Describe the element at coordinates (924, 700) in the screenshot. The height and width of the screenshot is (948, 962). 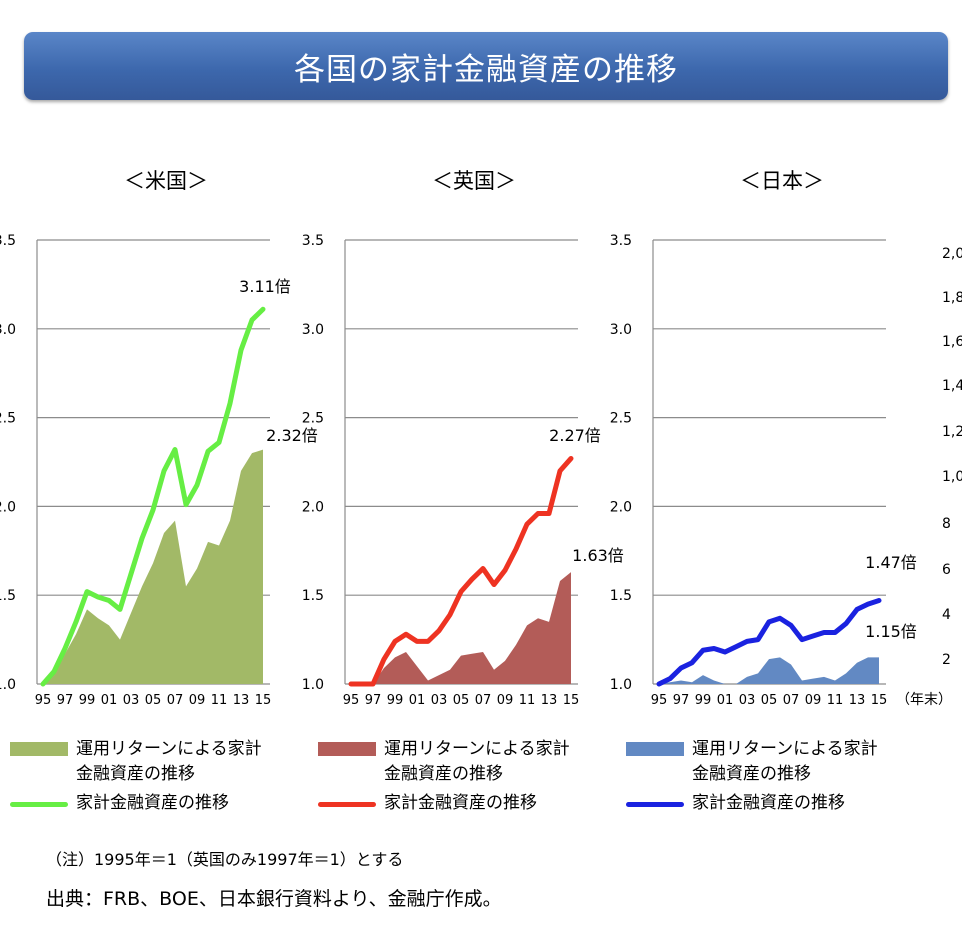
I see `x-axis-unit-label: （年末）` at that location.